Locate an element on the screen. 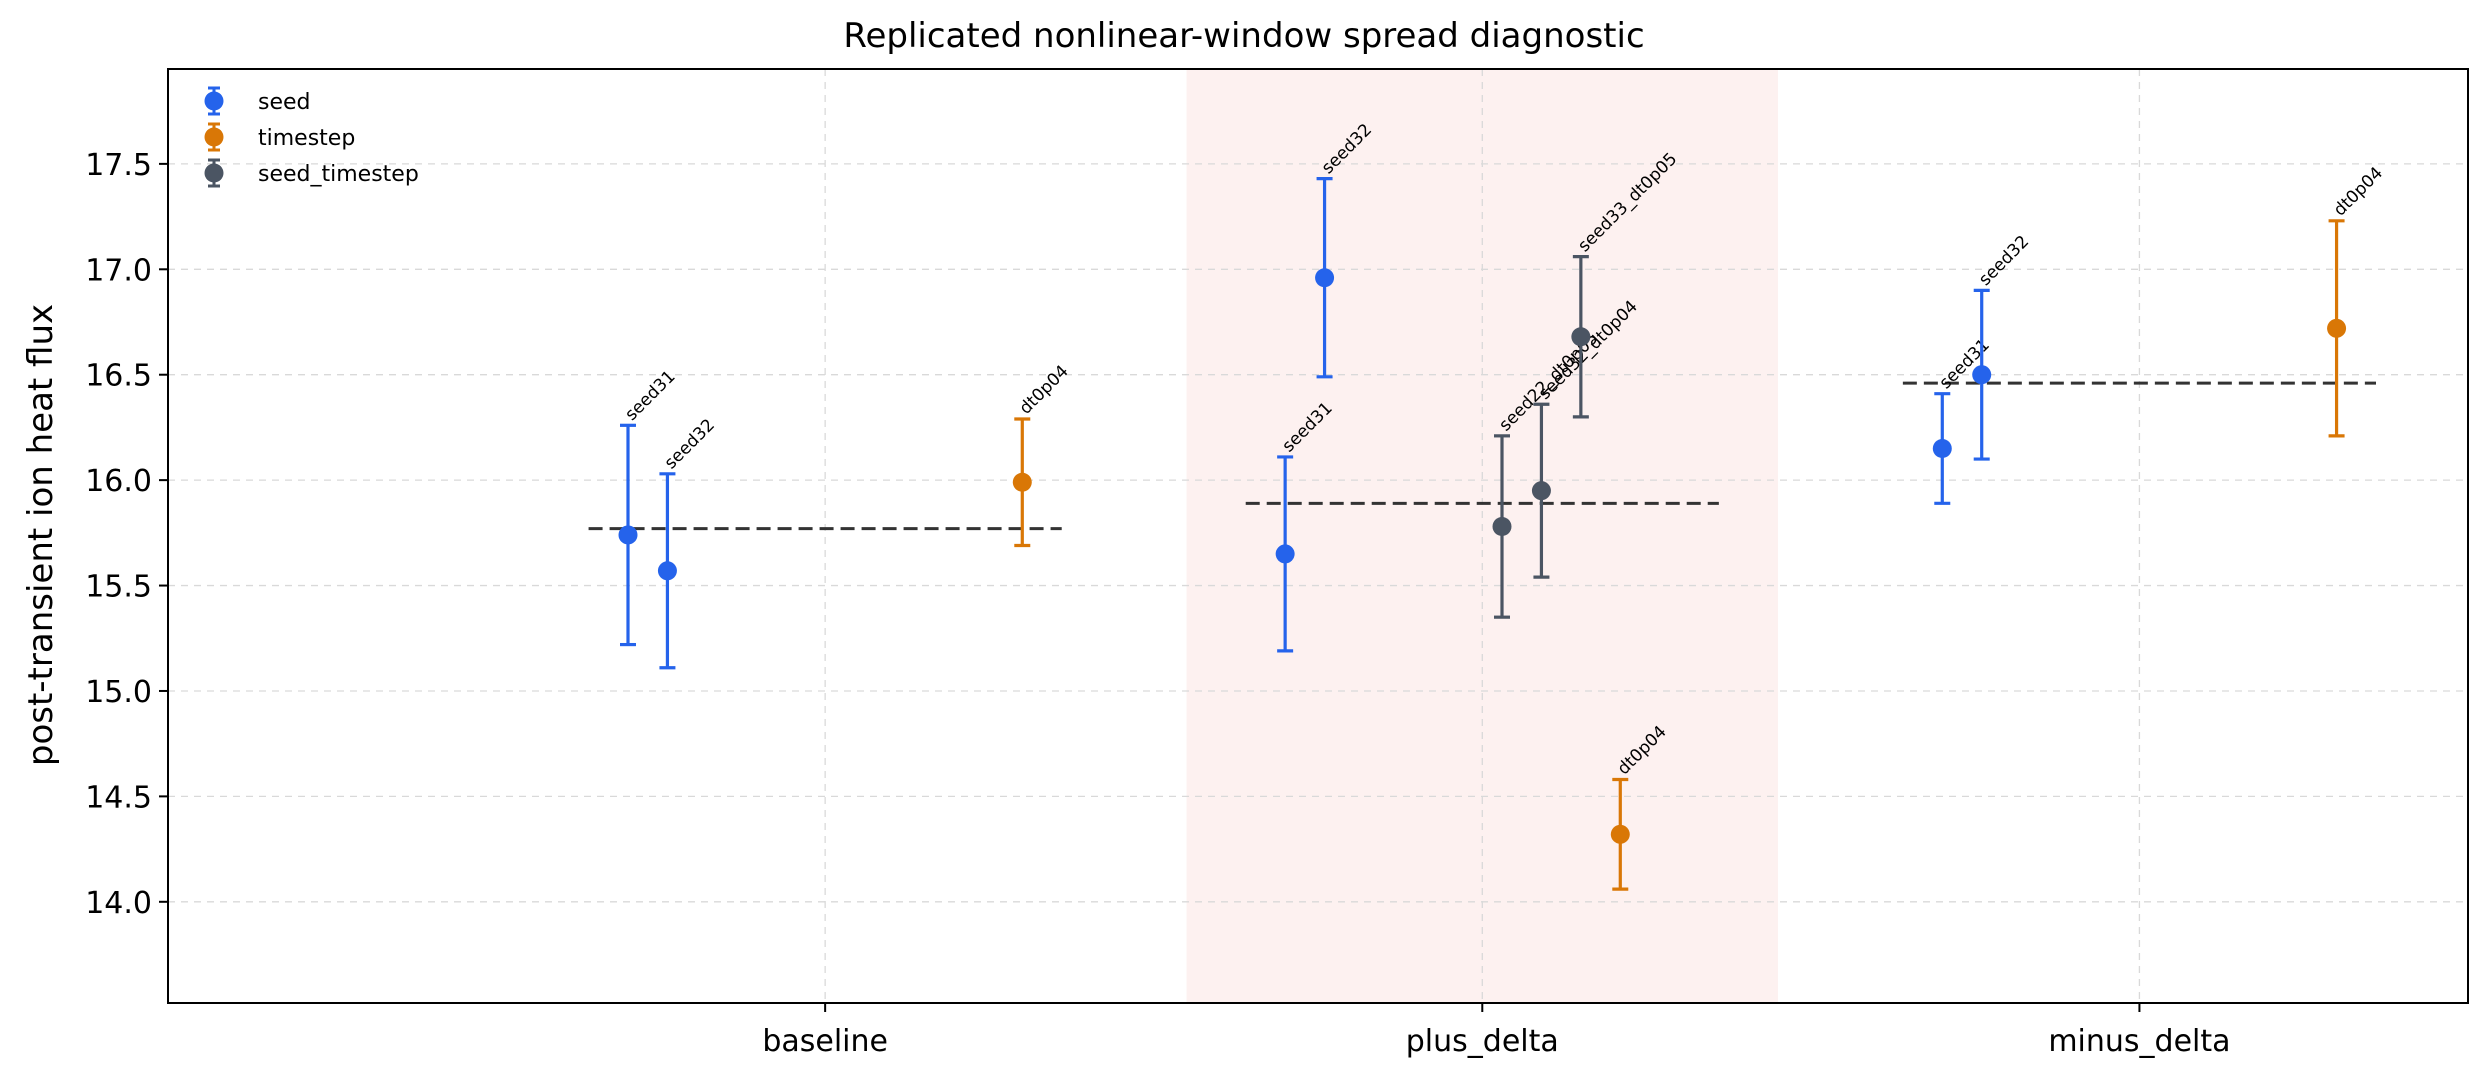 The width and height of the screenshot is (2489, 1081). y-tick-label: 17.0 is located at coordinates (118, 270).